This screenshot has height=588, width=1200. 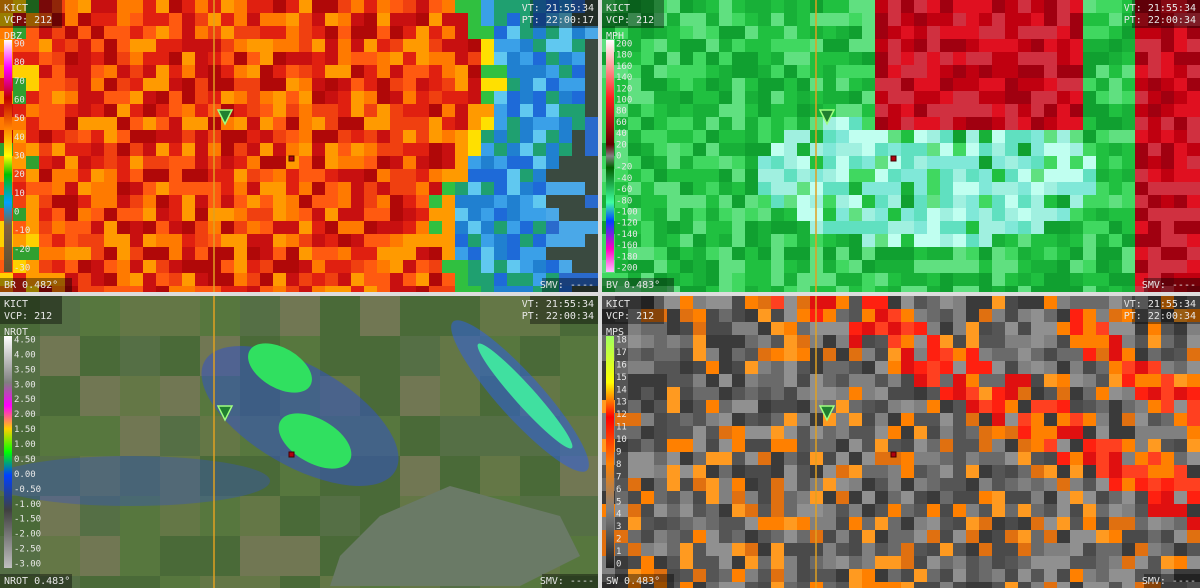 I want to click on product-time: PT: 22:00:17, so click(x=558, y=20).